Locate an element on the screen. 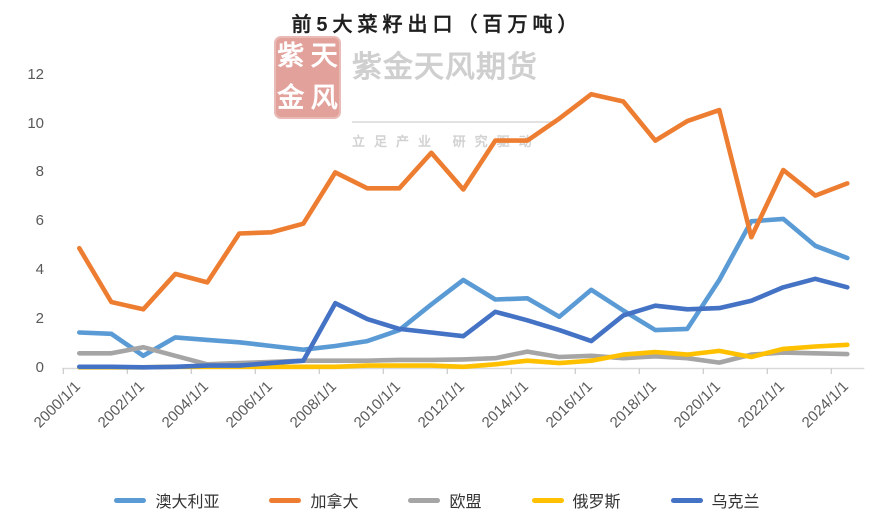 The image size is (874, 527). series-line-欧盟 is located at coordinates (463, 355).